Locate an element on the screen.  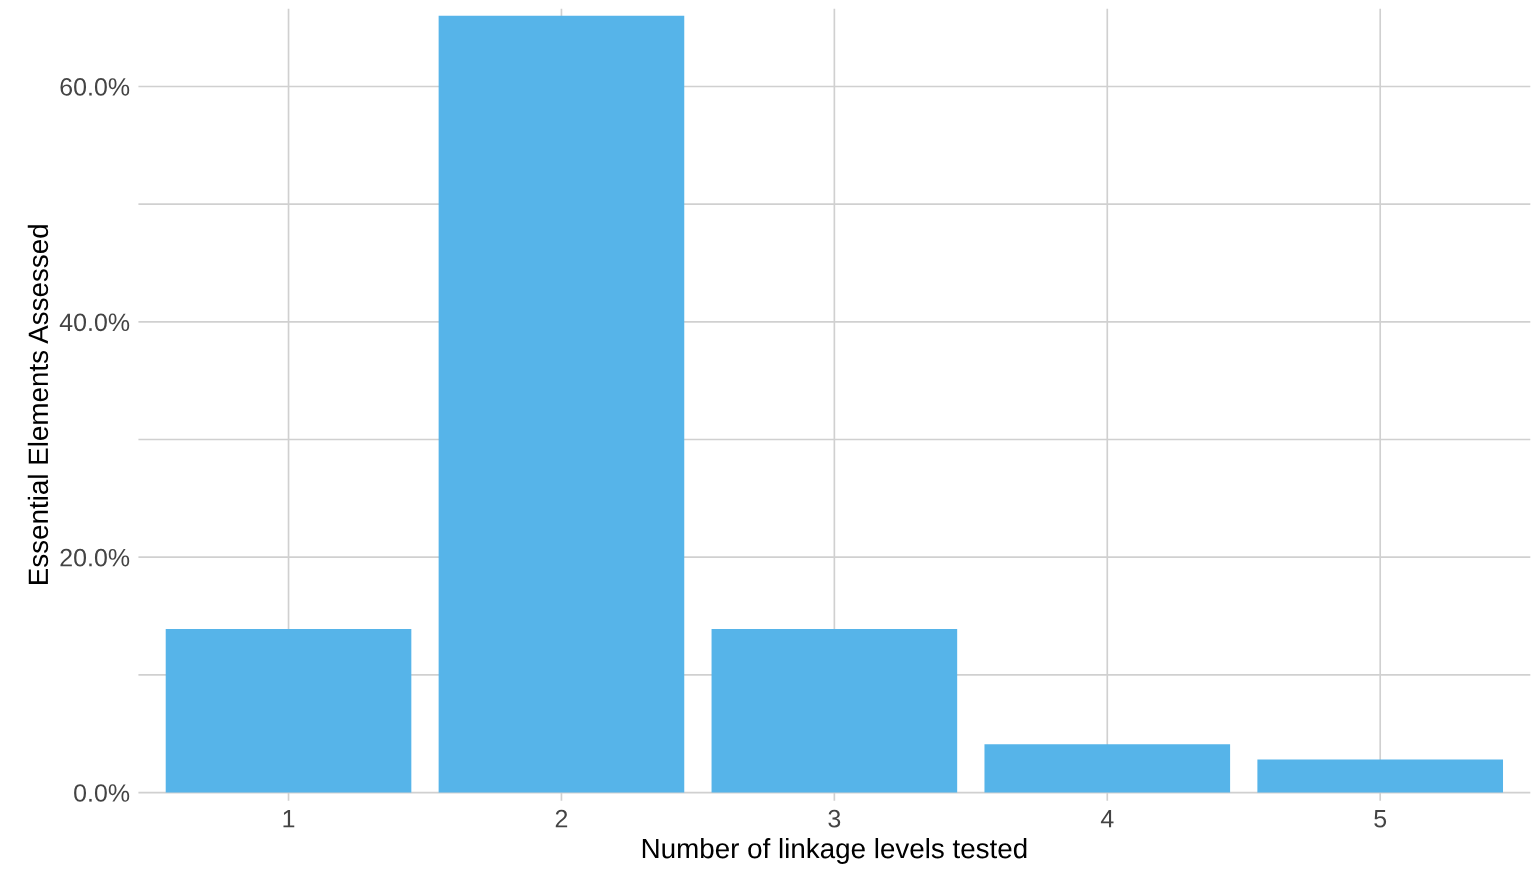
x-tick-label: 5 is located at coordinates (1380, 819).